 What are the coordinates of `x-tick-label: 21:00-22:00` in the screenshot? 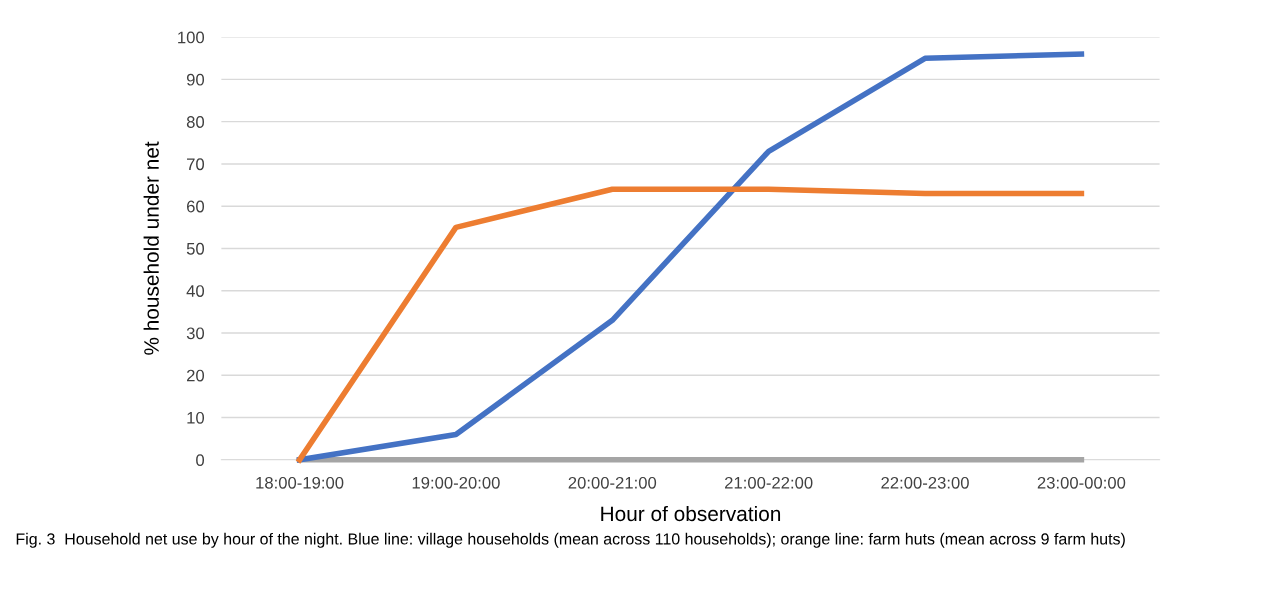 It's located at (769, 482).